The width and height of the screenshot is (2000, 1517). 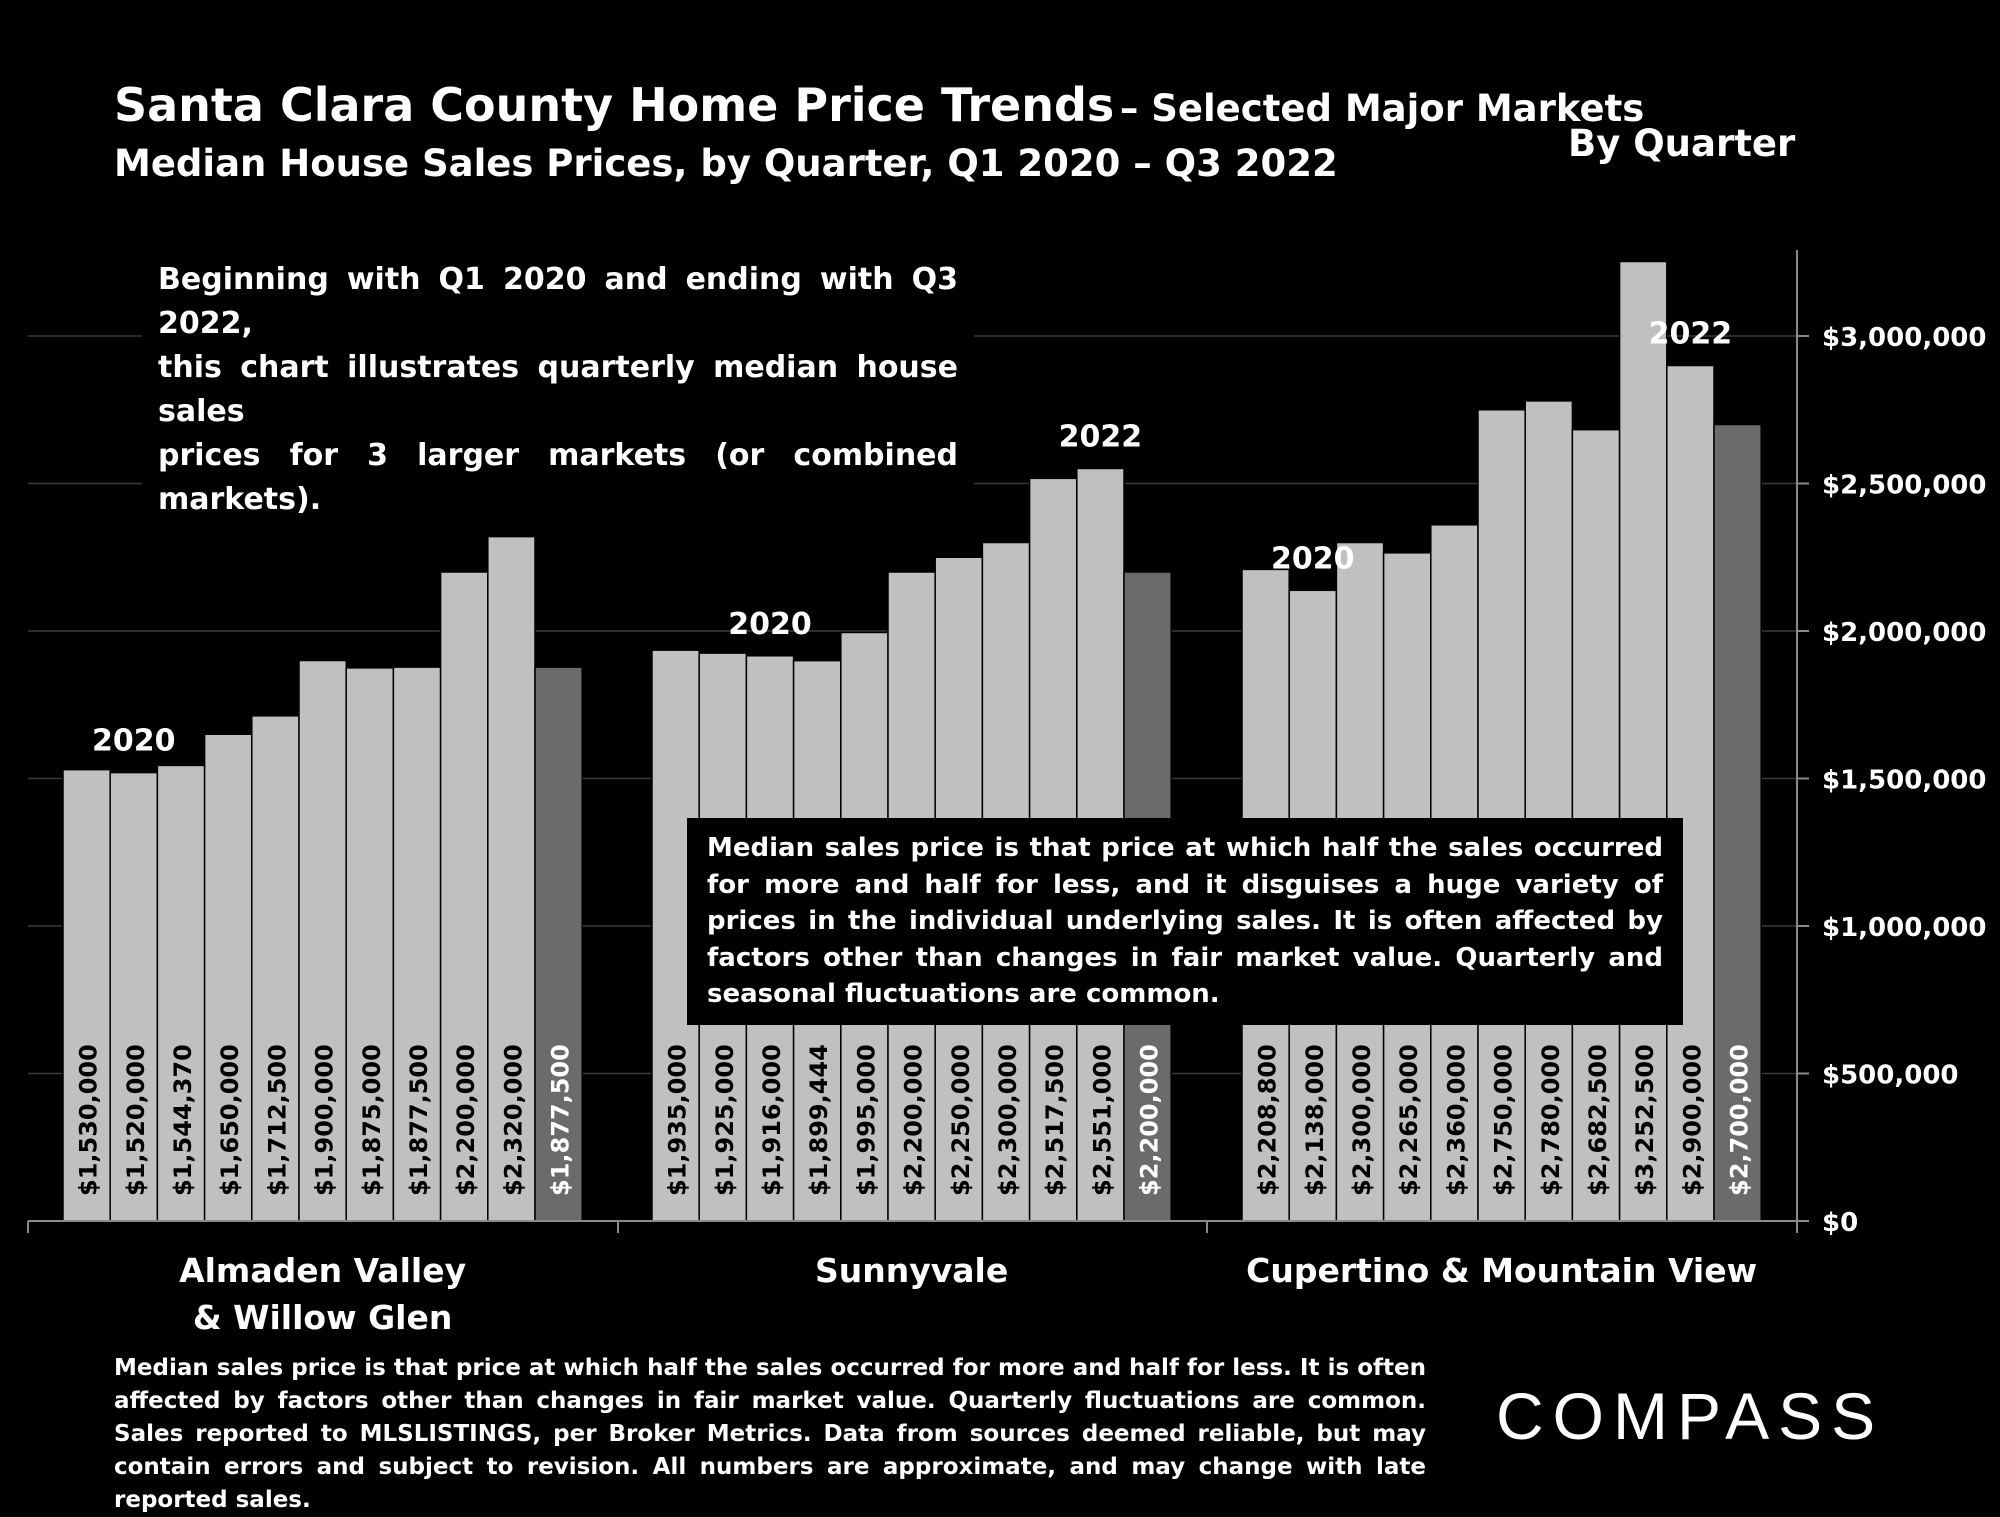 I want to click on bar-value-label: $2,208,800, so click(x=1268, y=1120).